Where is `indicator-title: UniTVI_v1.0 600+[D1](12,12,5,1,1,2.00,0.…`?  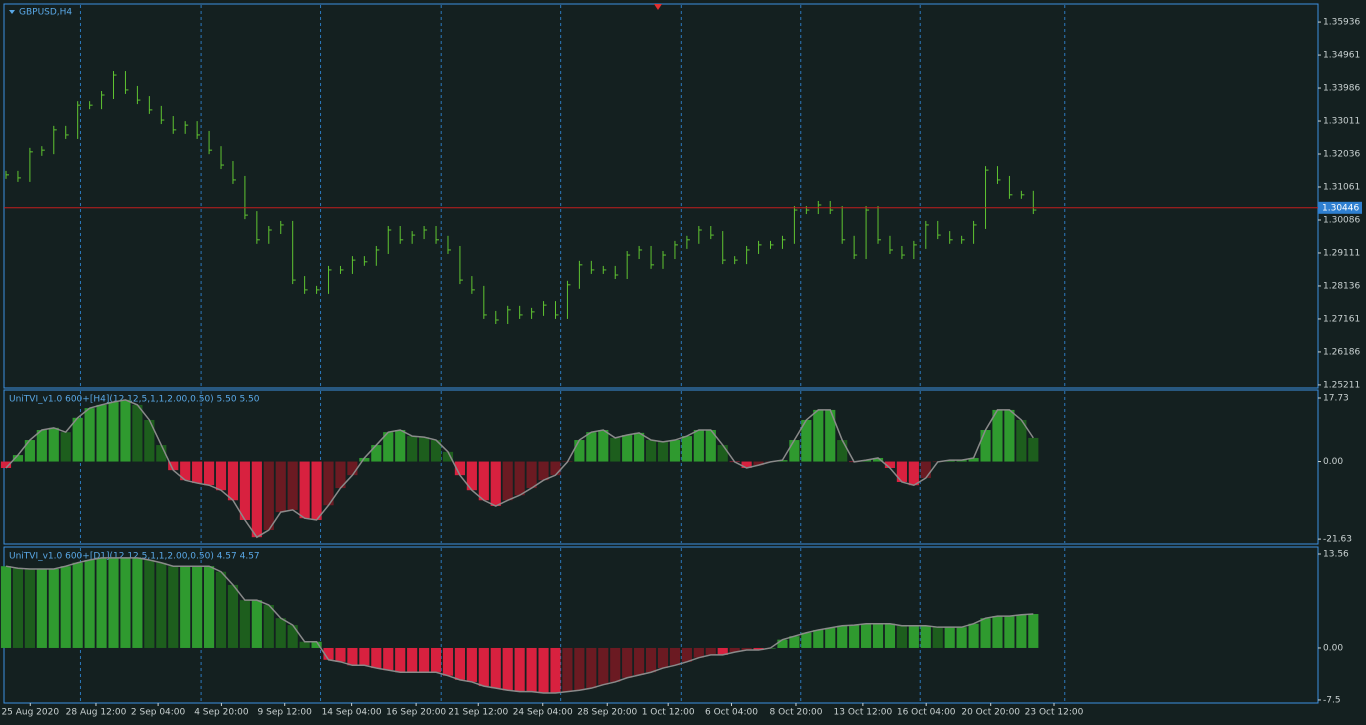
indicator-title: UniTVI_v1.0 600+[D1](12,12,5,1,1,2.00,0.… is located at coordinates (134, 557).